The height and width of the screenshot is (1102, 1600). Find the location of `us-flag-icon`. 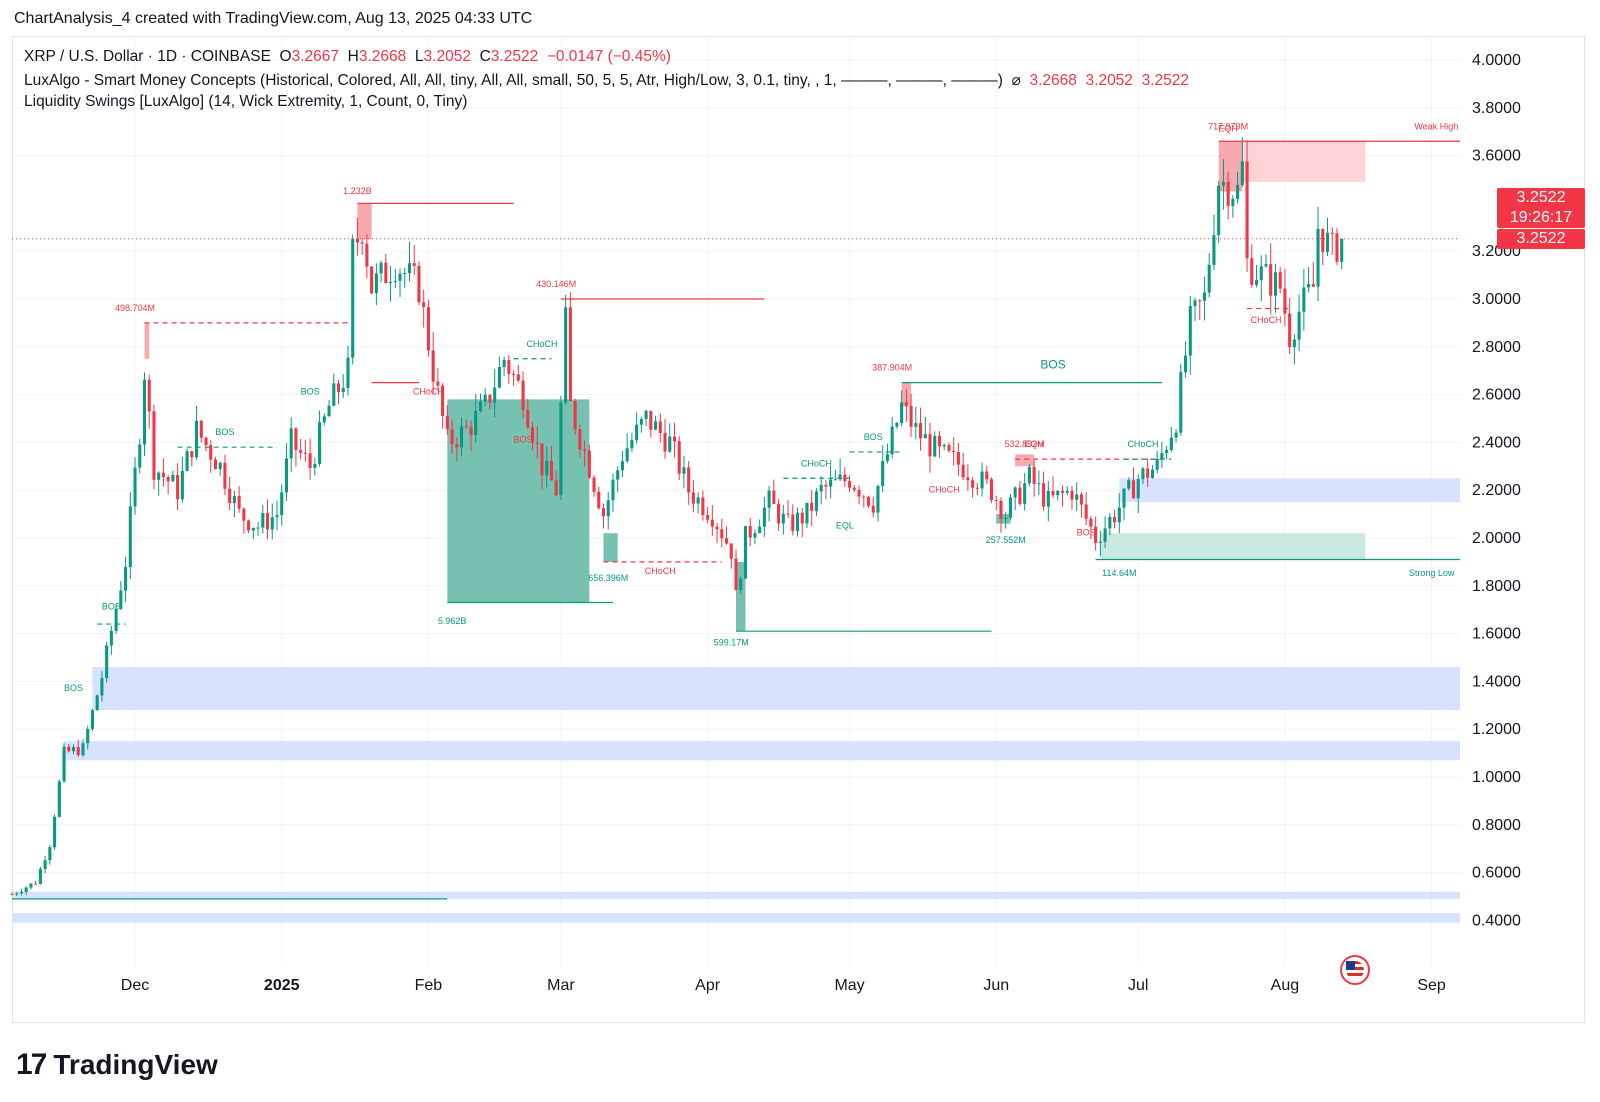

us-flag-icon is located at coordinates (1355, 970).